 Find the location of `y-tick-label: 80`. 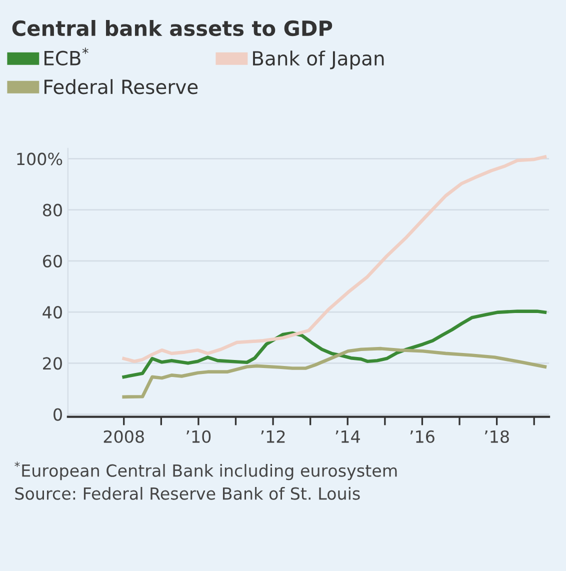

y-tick-label: 80 is located at coordinates (52, 210).